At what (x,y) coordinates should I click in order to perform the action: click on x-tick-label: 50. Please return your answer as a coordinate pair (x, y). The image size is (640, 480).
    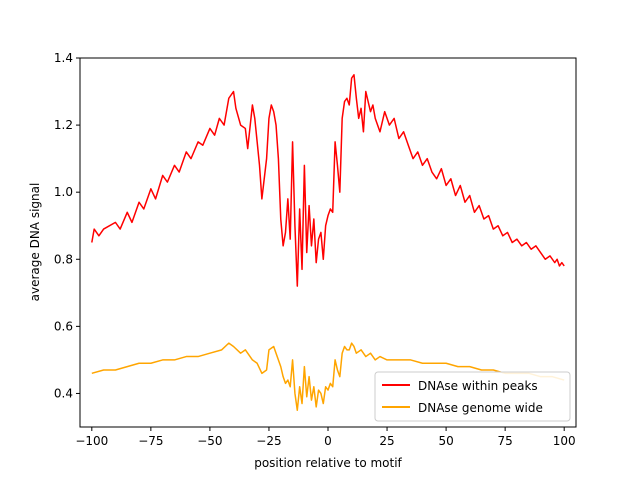
    Looking at the image, I should click on (445, 441).